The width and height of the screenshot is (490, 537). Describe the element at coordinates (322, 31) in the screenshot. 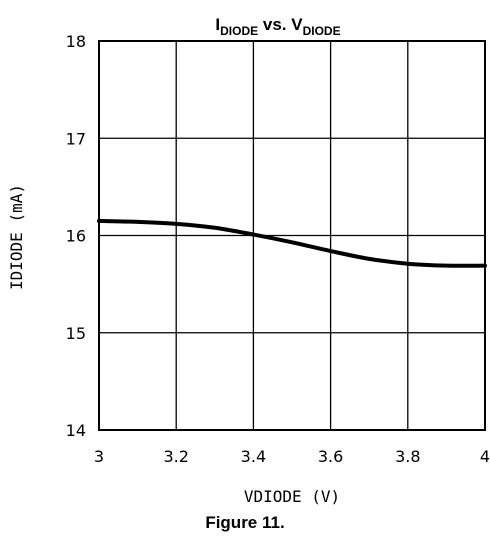

I see `chart-title-sub-2: DIODE` at that location.